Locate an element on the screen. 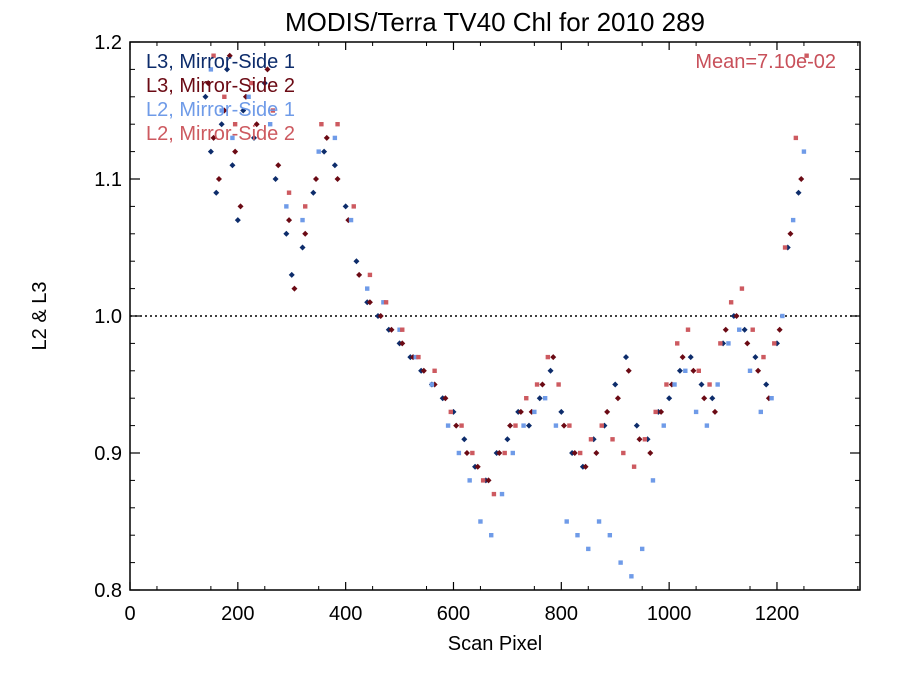 This screenshot has height=675, width=900. legend-entry: L3, Mirror-Side 2 is located at coordinates (220, 86).